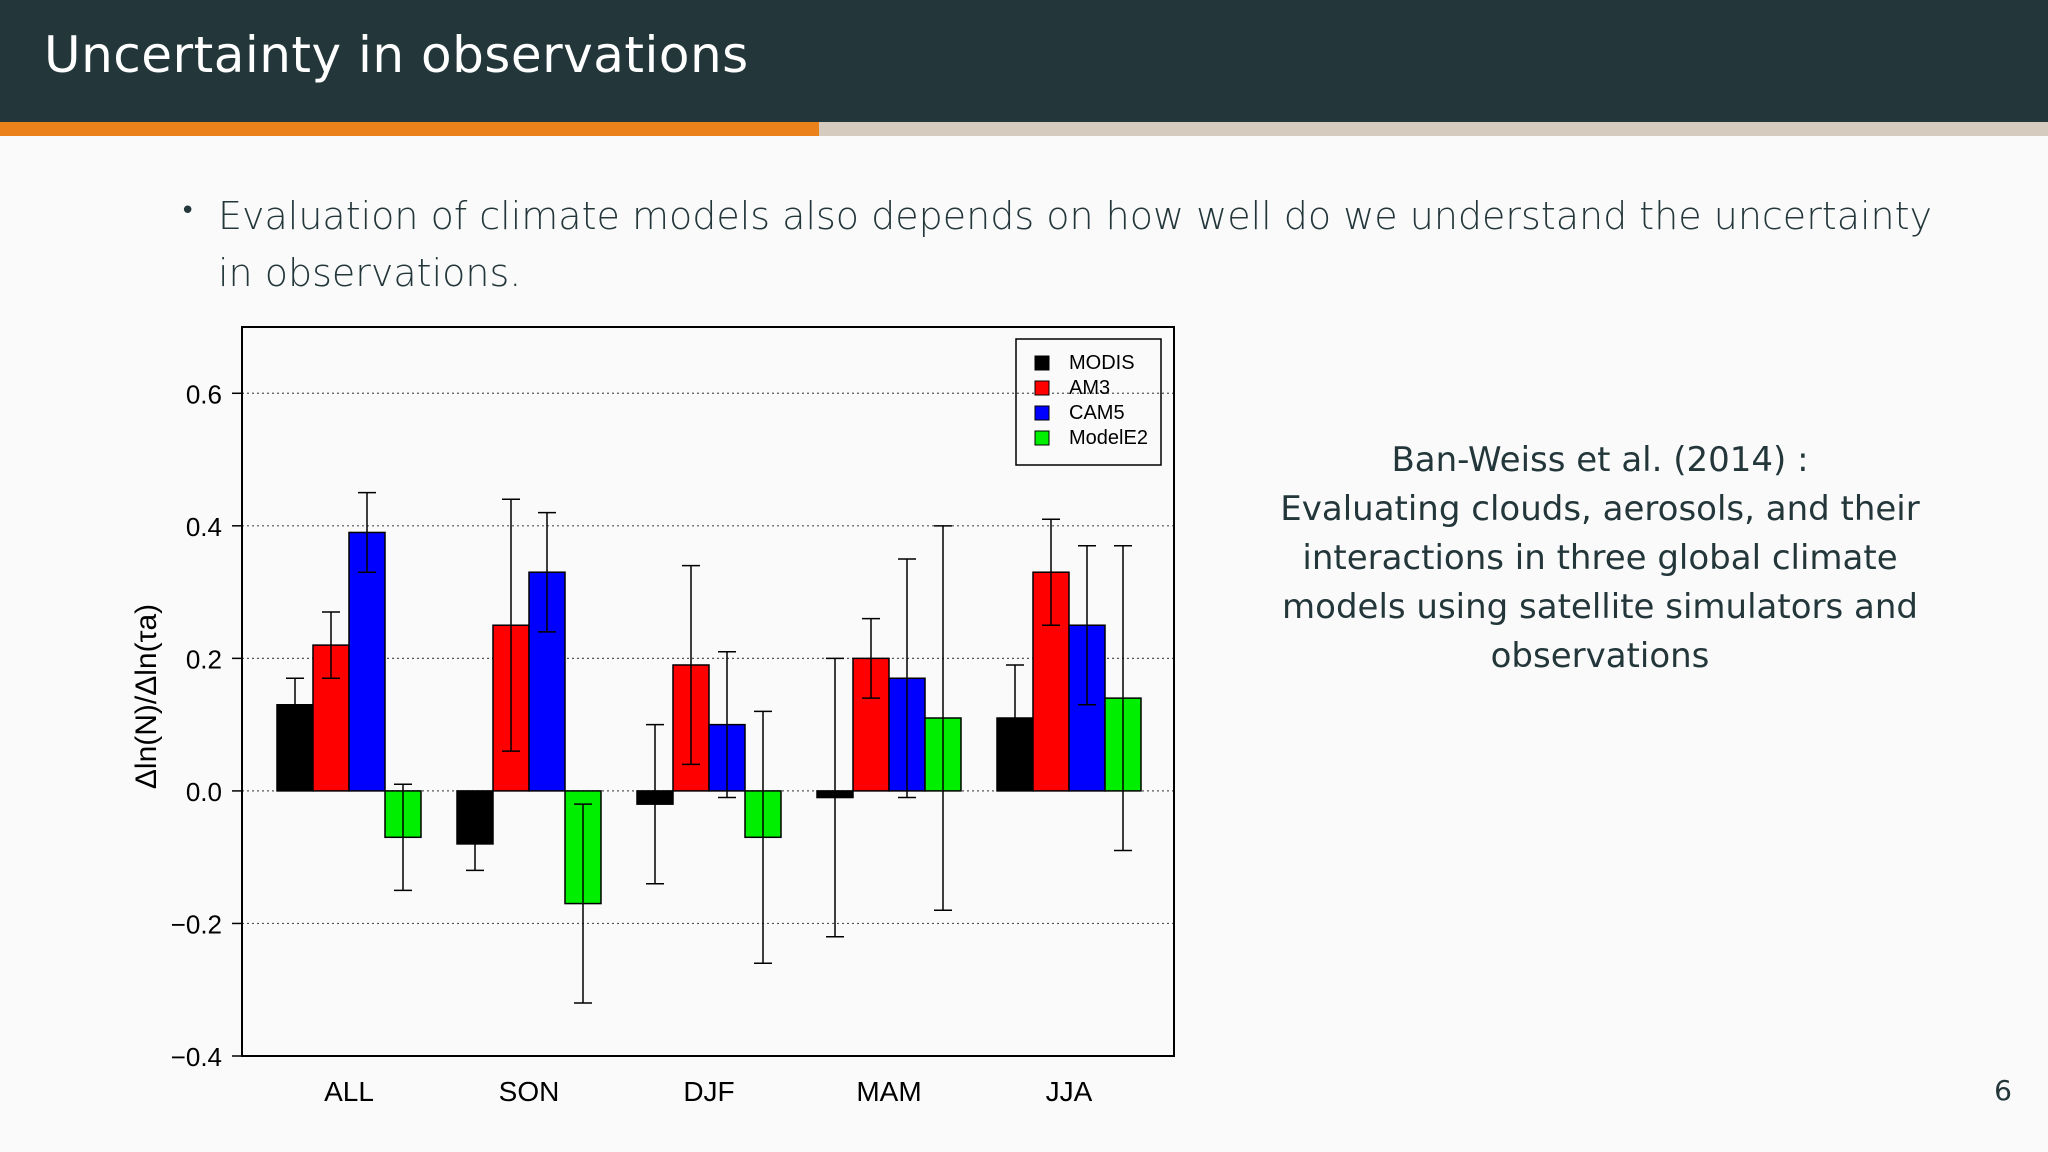  Describe the element at coordinates (708, 1091) in the screenshot. I see `x-tick-label: DJF` at that location.